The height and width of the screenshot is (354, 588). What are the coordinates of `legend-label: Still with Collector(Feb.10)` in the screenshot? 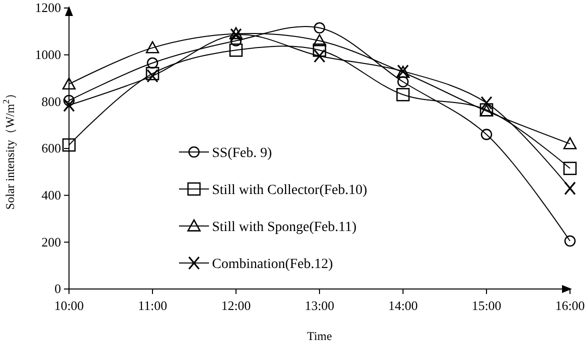 It's located at (290, 190).